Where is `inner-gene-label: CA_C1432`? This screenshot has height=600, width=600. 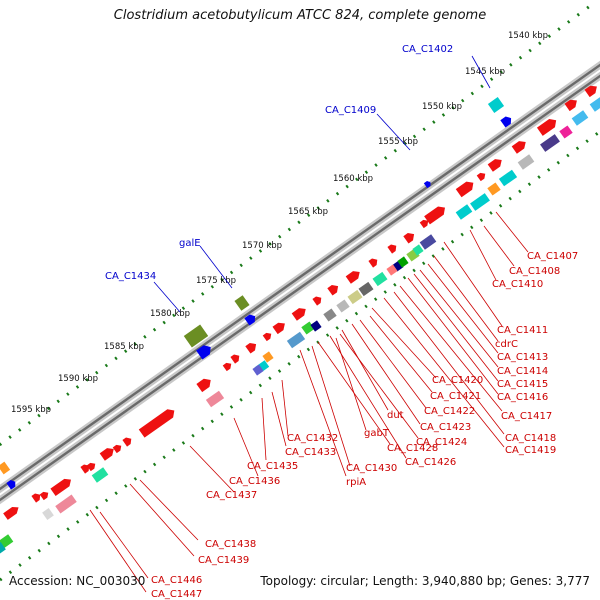 inner-gene-label: CA_C1432 is located at coordinates (312, 438).